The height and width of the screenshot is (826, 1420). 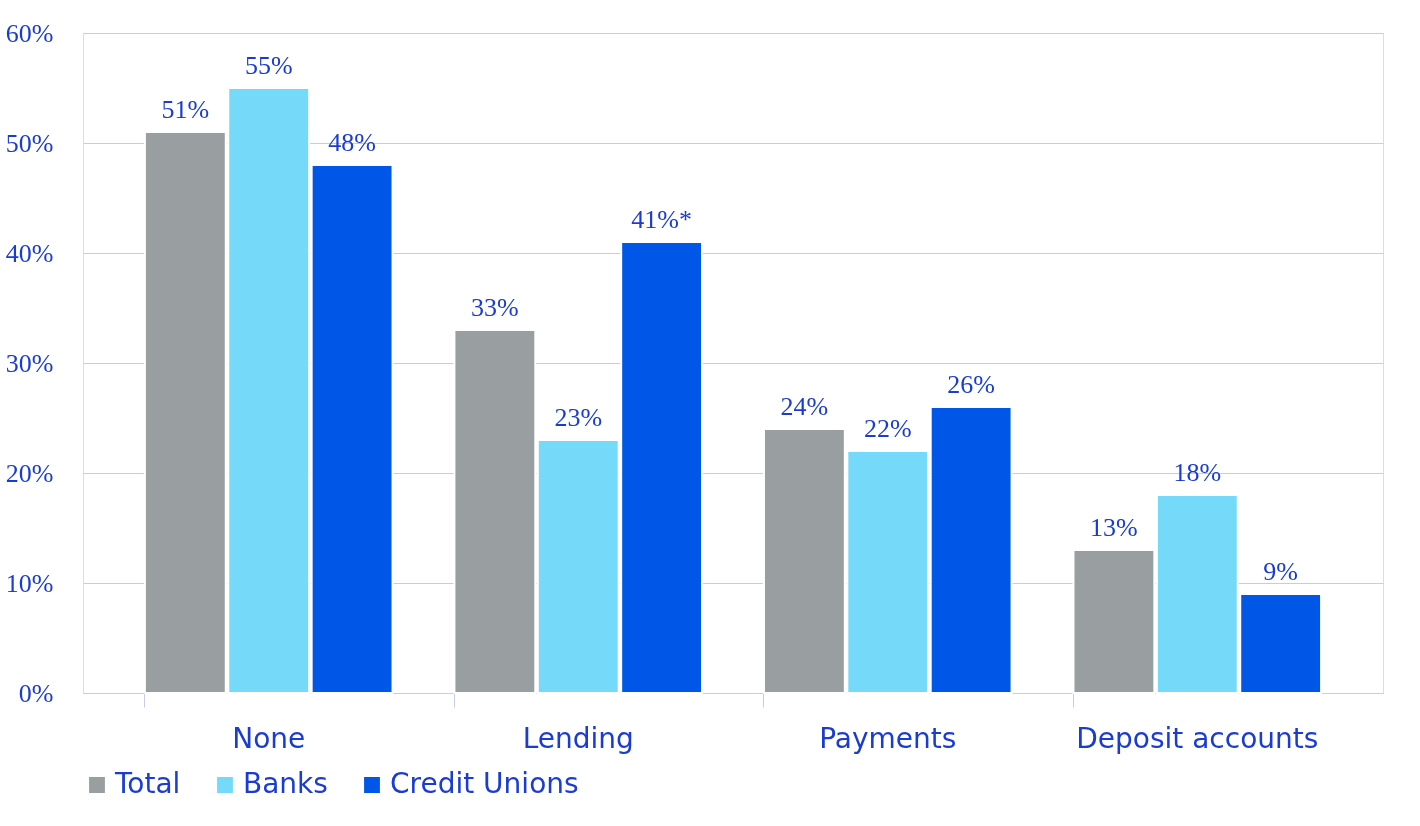 What do you see at coordinates (29, 363) in the screenshot?
I see `y-tick-label: 30%` at bounding box center [29, 363].